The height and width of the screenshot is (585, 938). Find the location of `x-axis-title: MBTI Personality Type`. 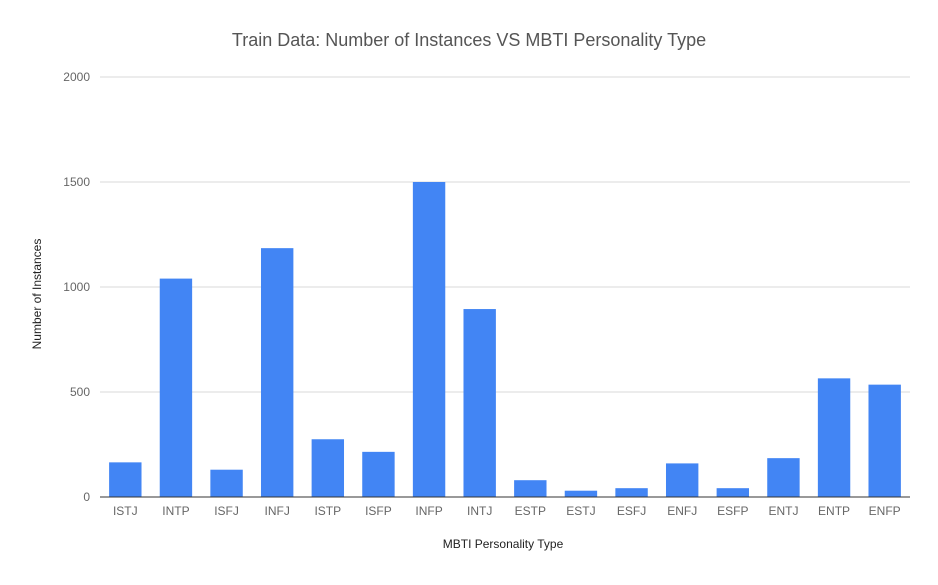

x-axis-title: MBTI Personality Type is located at coordinates (503, 544).